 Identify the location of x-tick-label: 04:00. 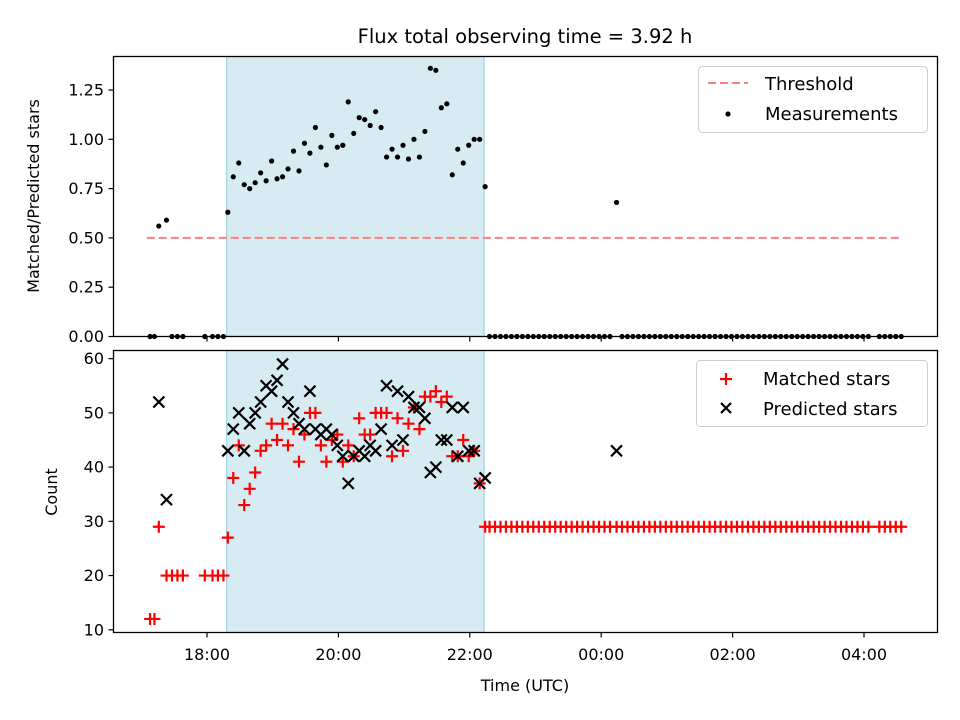
(864, 654).